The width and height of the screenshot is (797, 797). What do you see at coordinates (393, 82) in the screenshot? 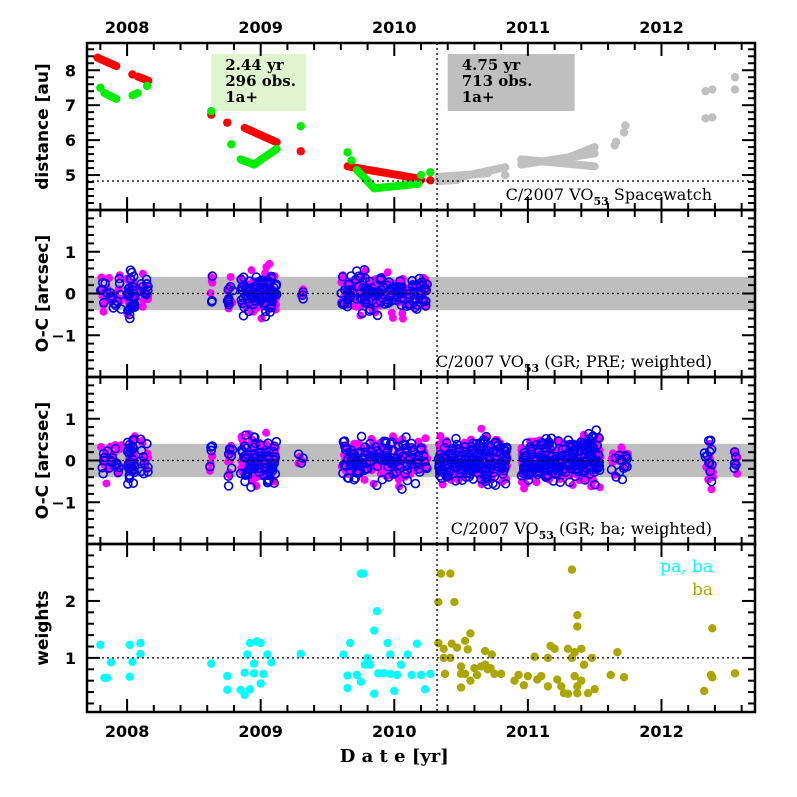
I see `info-boxes-layer` at bounding box center [393, 82].